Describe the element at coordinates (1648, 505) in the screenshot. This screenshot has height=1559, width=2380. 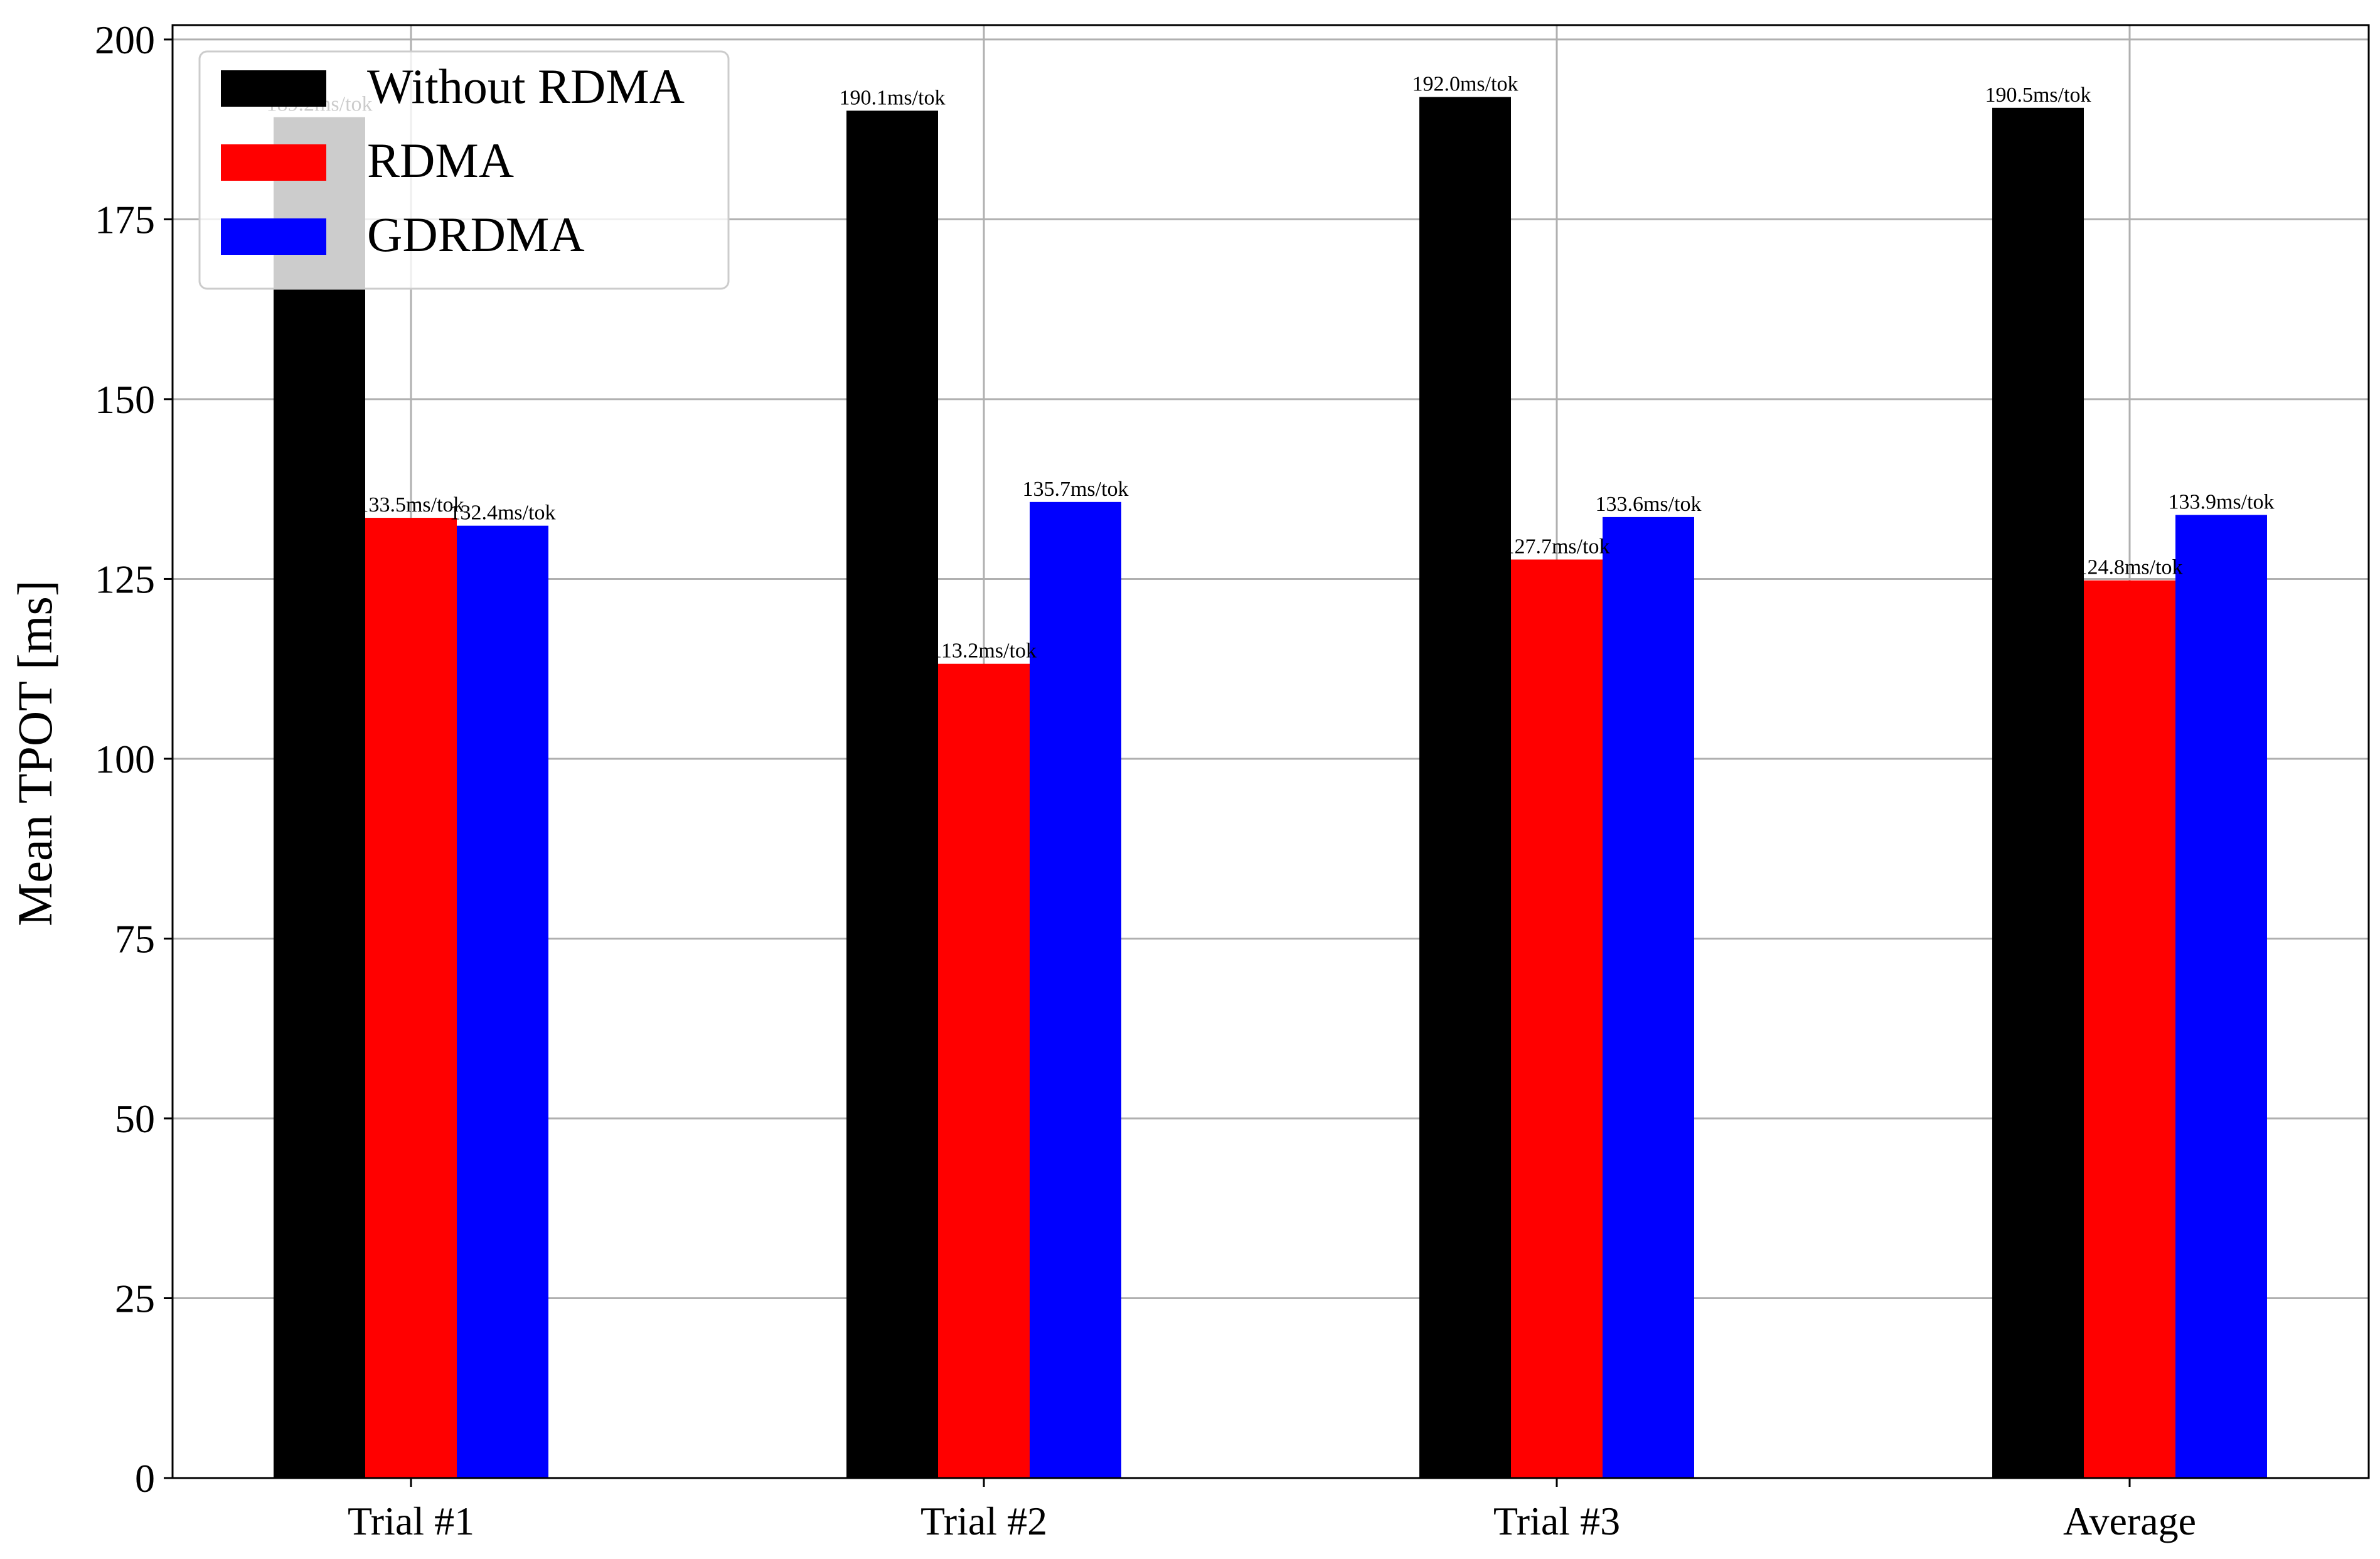
I see `bar-value-label: 133.6ms/tok` at that location.